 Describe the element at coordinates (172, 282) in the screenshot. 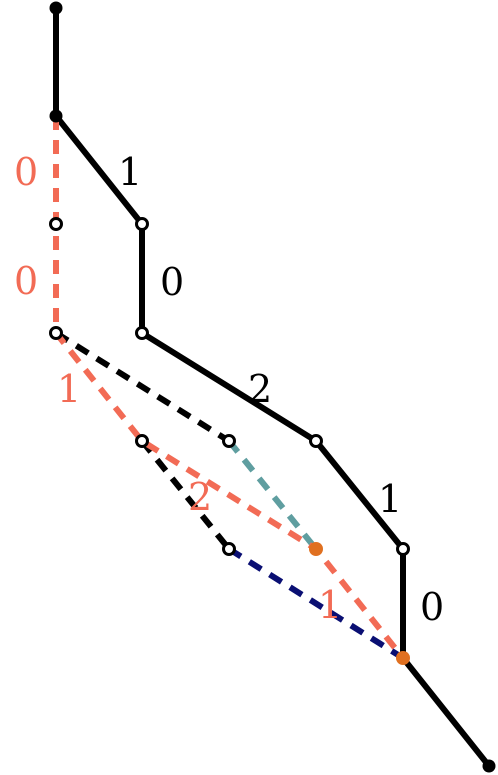

I see `label-solid-c-d: 0` at that location.